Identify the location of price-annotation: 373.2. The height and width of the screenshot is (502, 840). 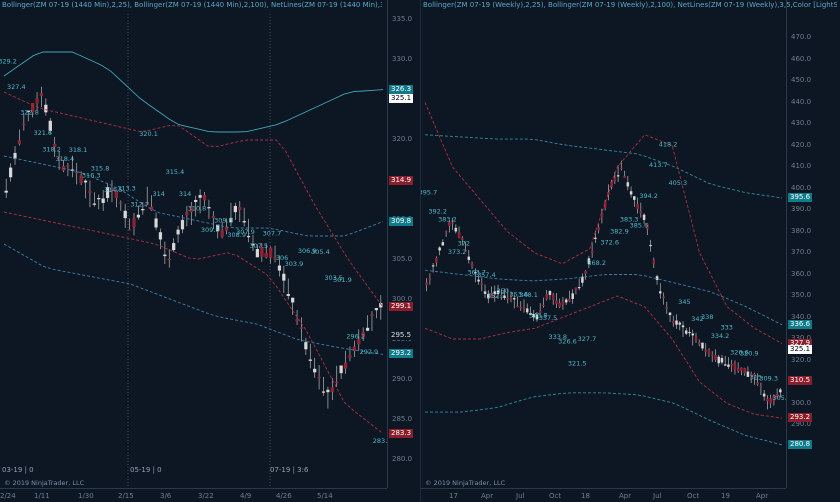
(457, 252).